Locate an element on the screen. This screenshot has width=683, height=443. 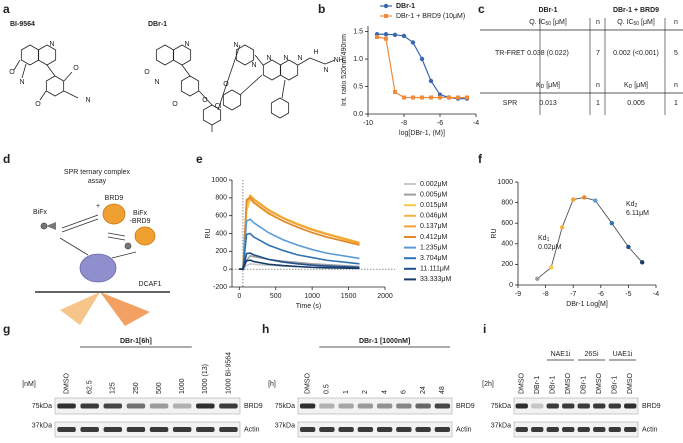
legend-label: 0.137μM is located at coordinates (434, 226).